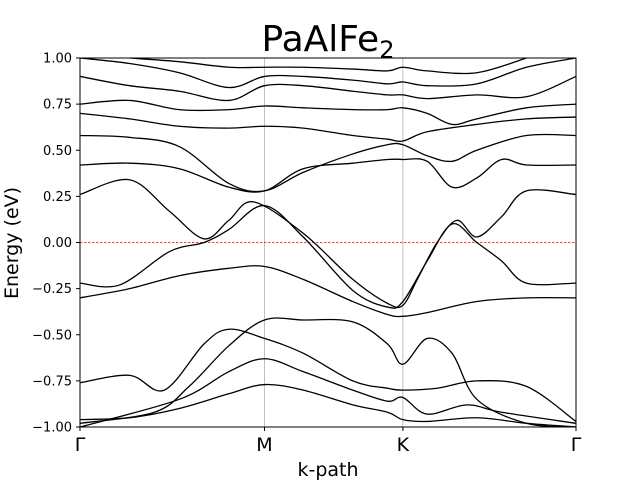 This screenshot has width=640, height=480. I want to click on x-axis-label: k-path, so click(327, 469).